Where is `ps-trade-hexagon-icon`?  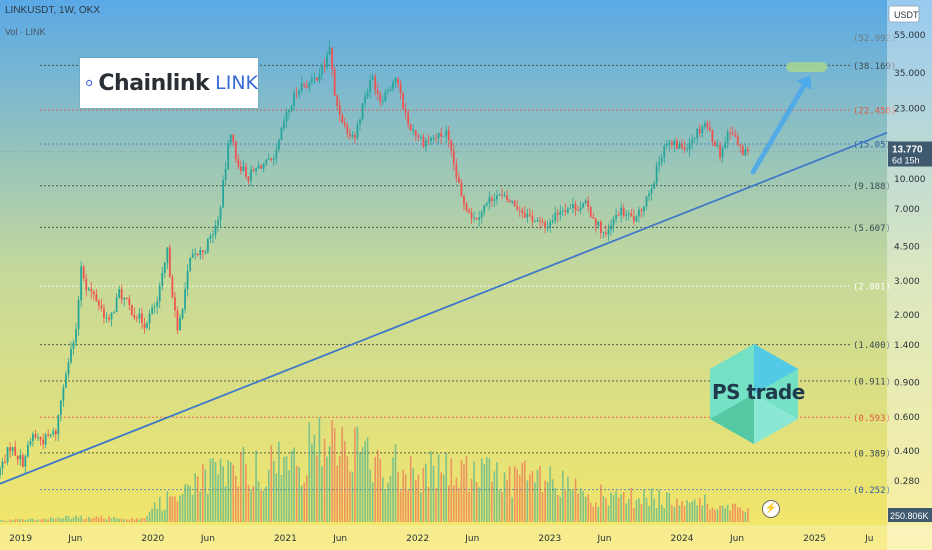
ps-trade-hexagon-icon is located at coordinates (754, 394).